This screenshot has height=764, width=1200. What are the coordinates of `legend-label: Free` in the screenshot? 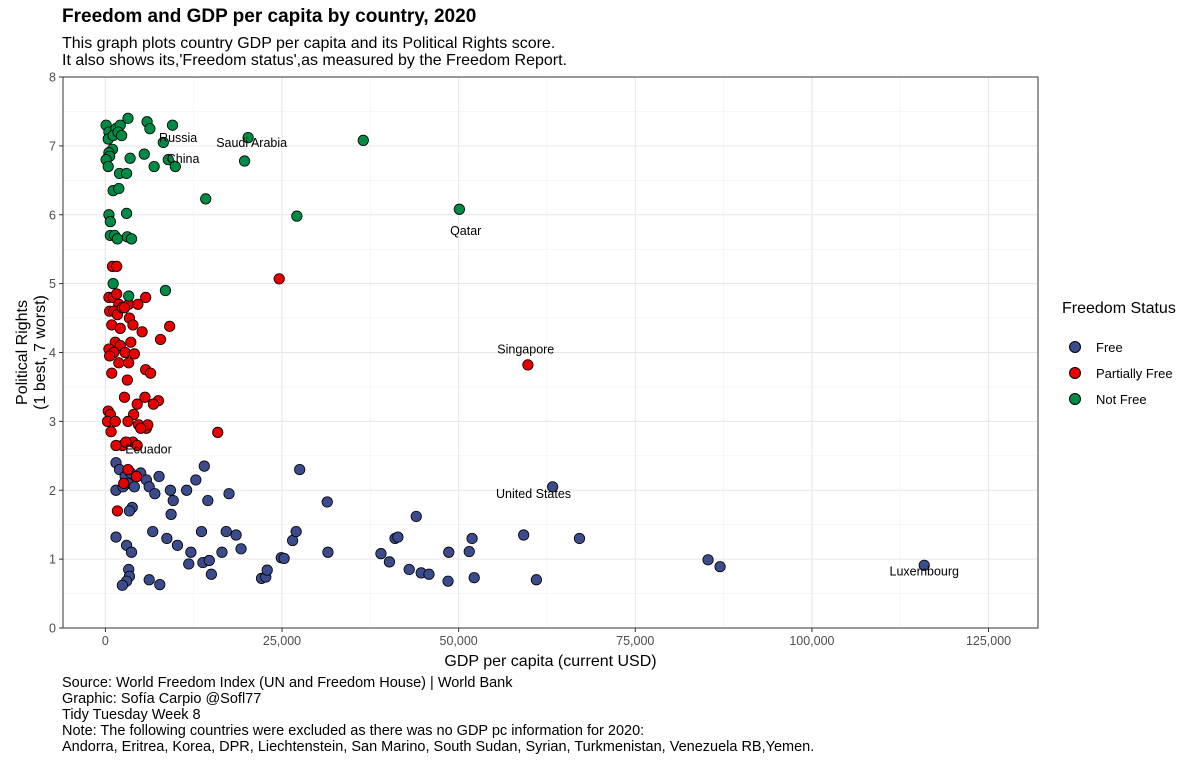 It's located at (1109, 347).